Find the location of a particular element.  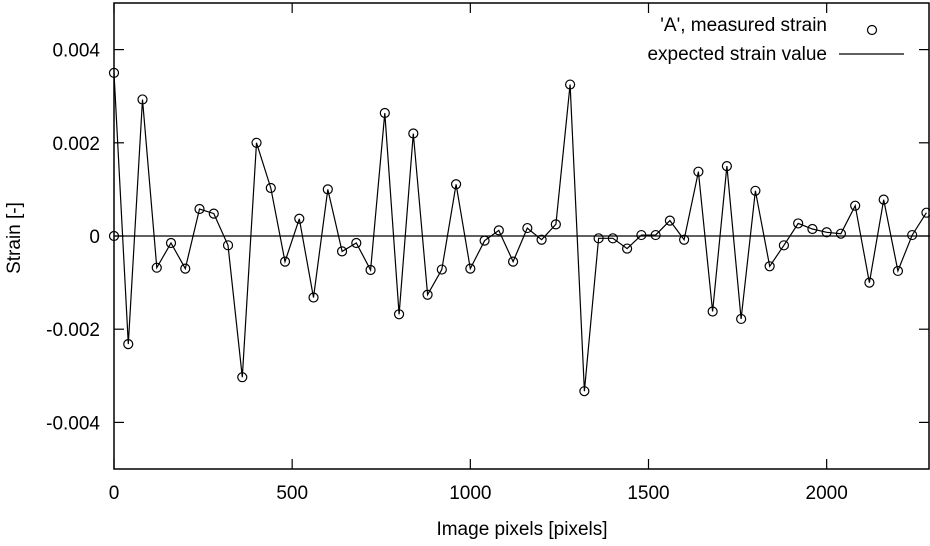

y-tick-label: 0.004 is located at coordinates (76, 51).